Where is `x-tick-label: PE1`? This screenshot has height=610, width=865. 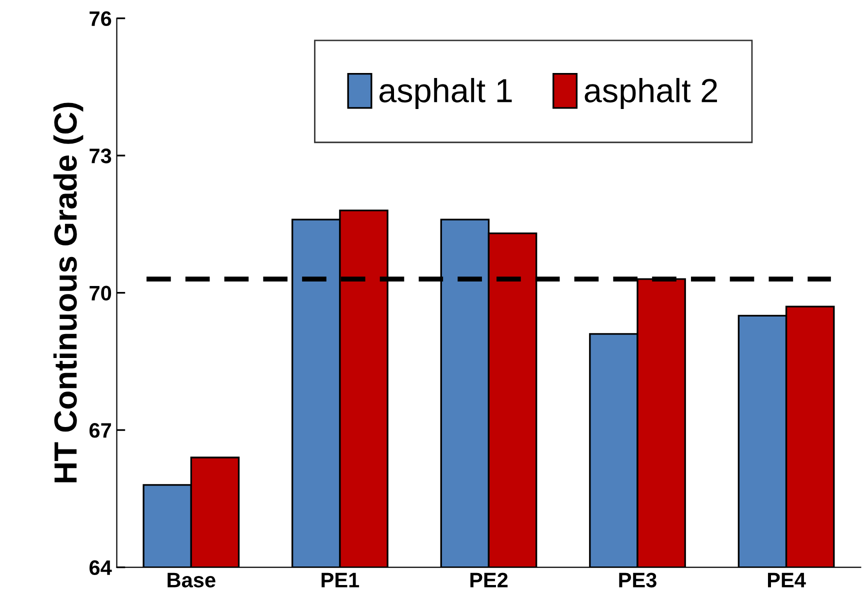
x-tick-label: PE1 is located at coordinates (341, 580).